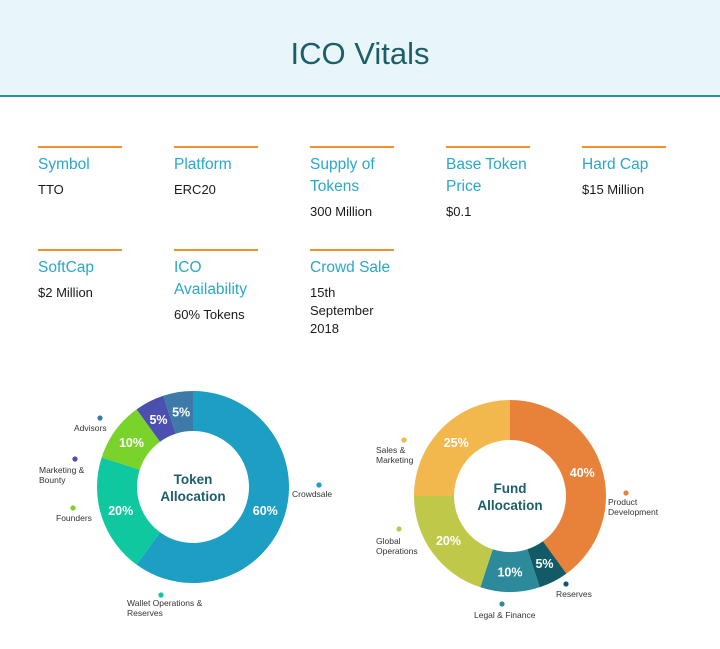 Image resolution: width=720 pixels, height=649 pixels. I want to click on vital-value: 60% Tokens, so click(216, 315).